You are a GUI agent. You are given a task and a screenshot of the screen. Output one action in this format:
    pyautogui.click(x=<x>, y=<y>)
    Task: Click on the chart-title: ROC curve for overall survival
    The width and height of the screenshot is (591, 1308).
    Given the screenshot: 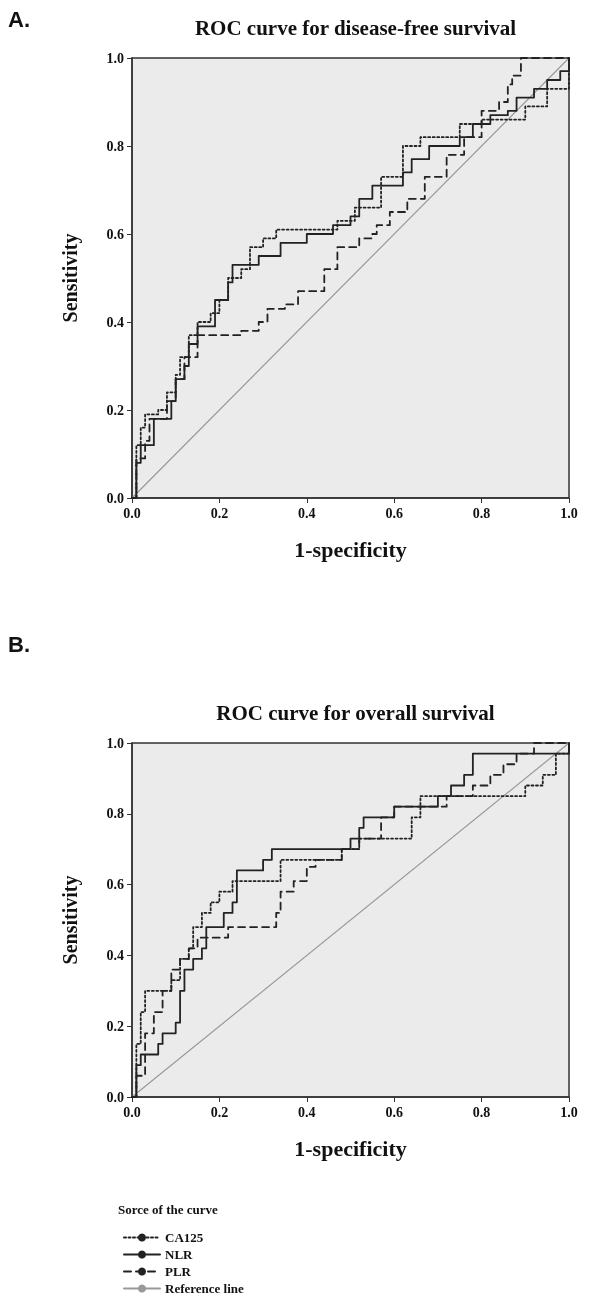 What is the action you would take?
    pyautogui.click(x=355, y=712)
    